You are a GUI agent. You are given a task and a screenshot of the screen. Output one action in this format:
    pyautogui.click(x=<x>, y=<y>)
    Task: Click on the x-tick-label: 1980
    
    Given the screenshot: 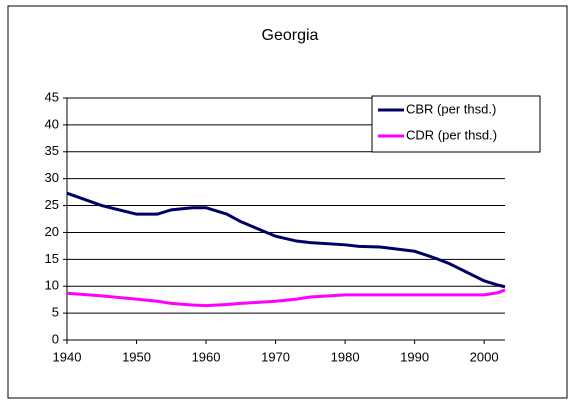 What is the action you would take?
    pyautogui.click(x=345, y=356)
    